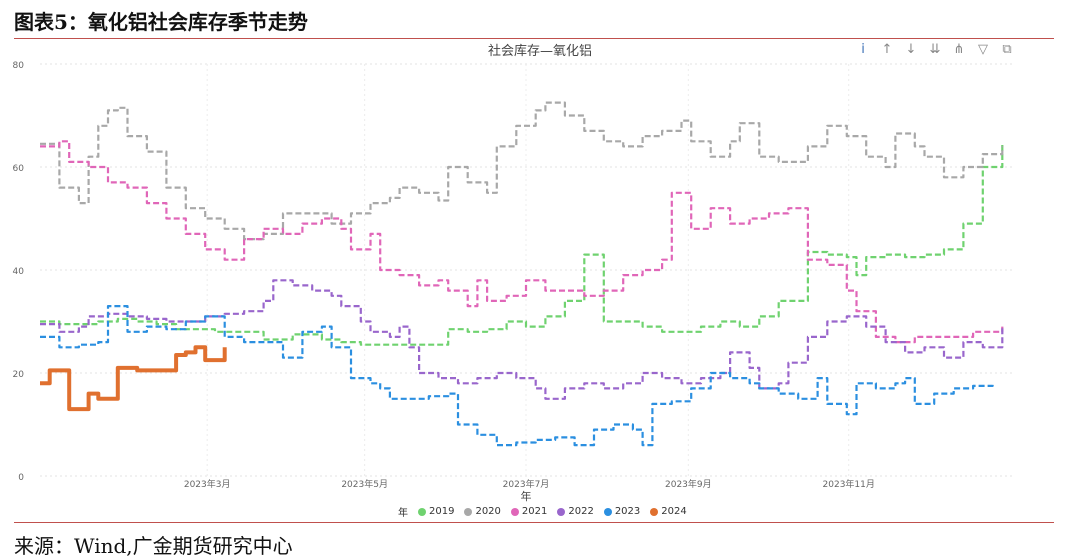 The image size is (1080, 559). I want to click on y-tick-label: 40, so click(19, 272).